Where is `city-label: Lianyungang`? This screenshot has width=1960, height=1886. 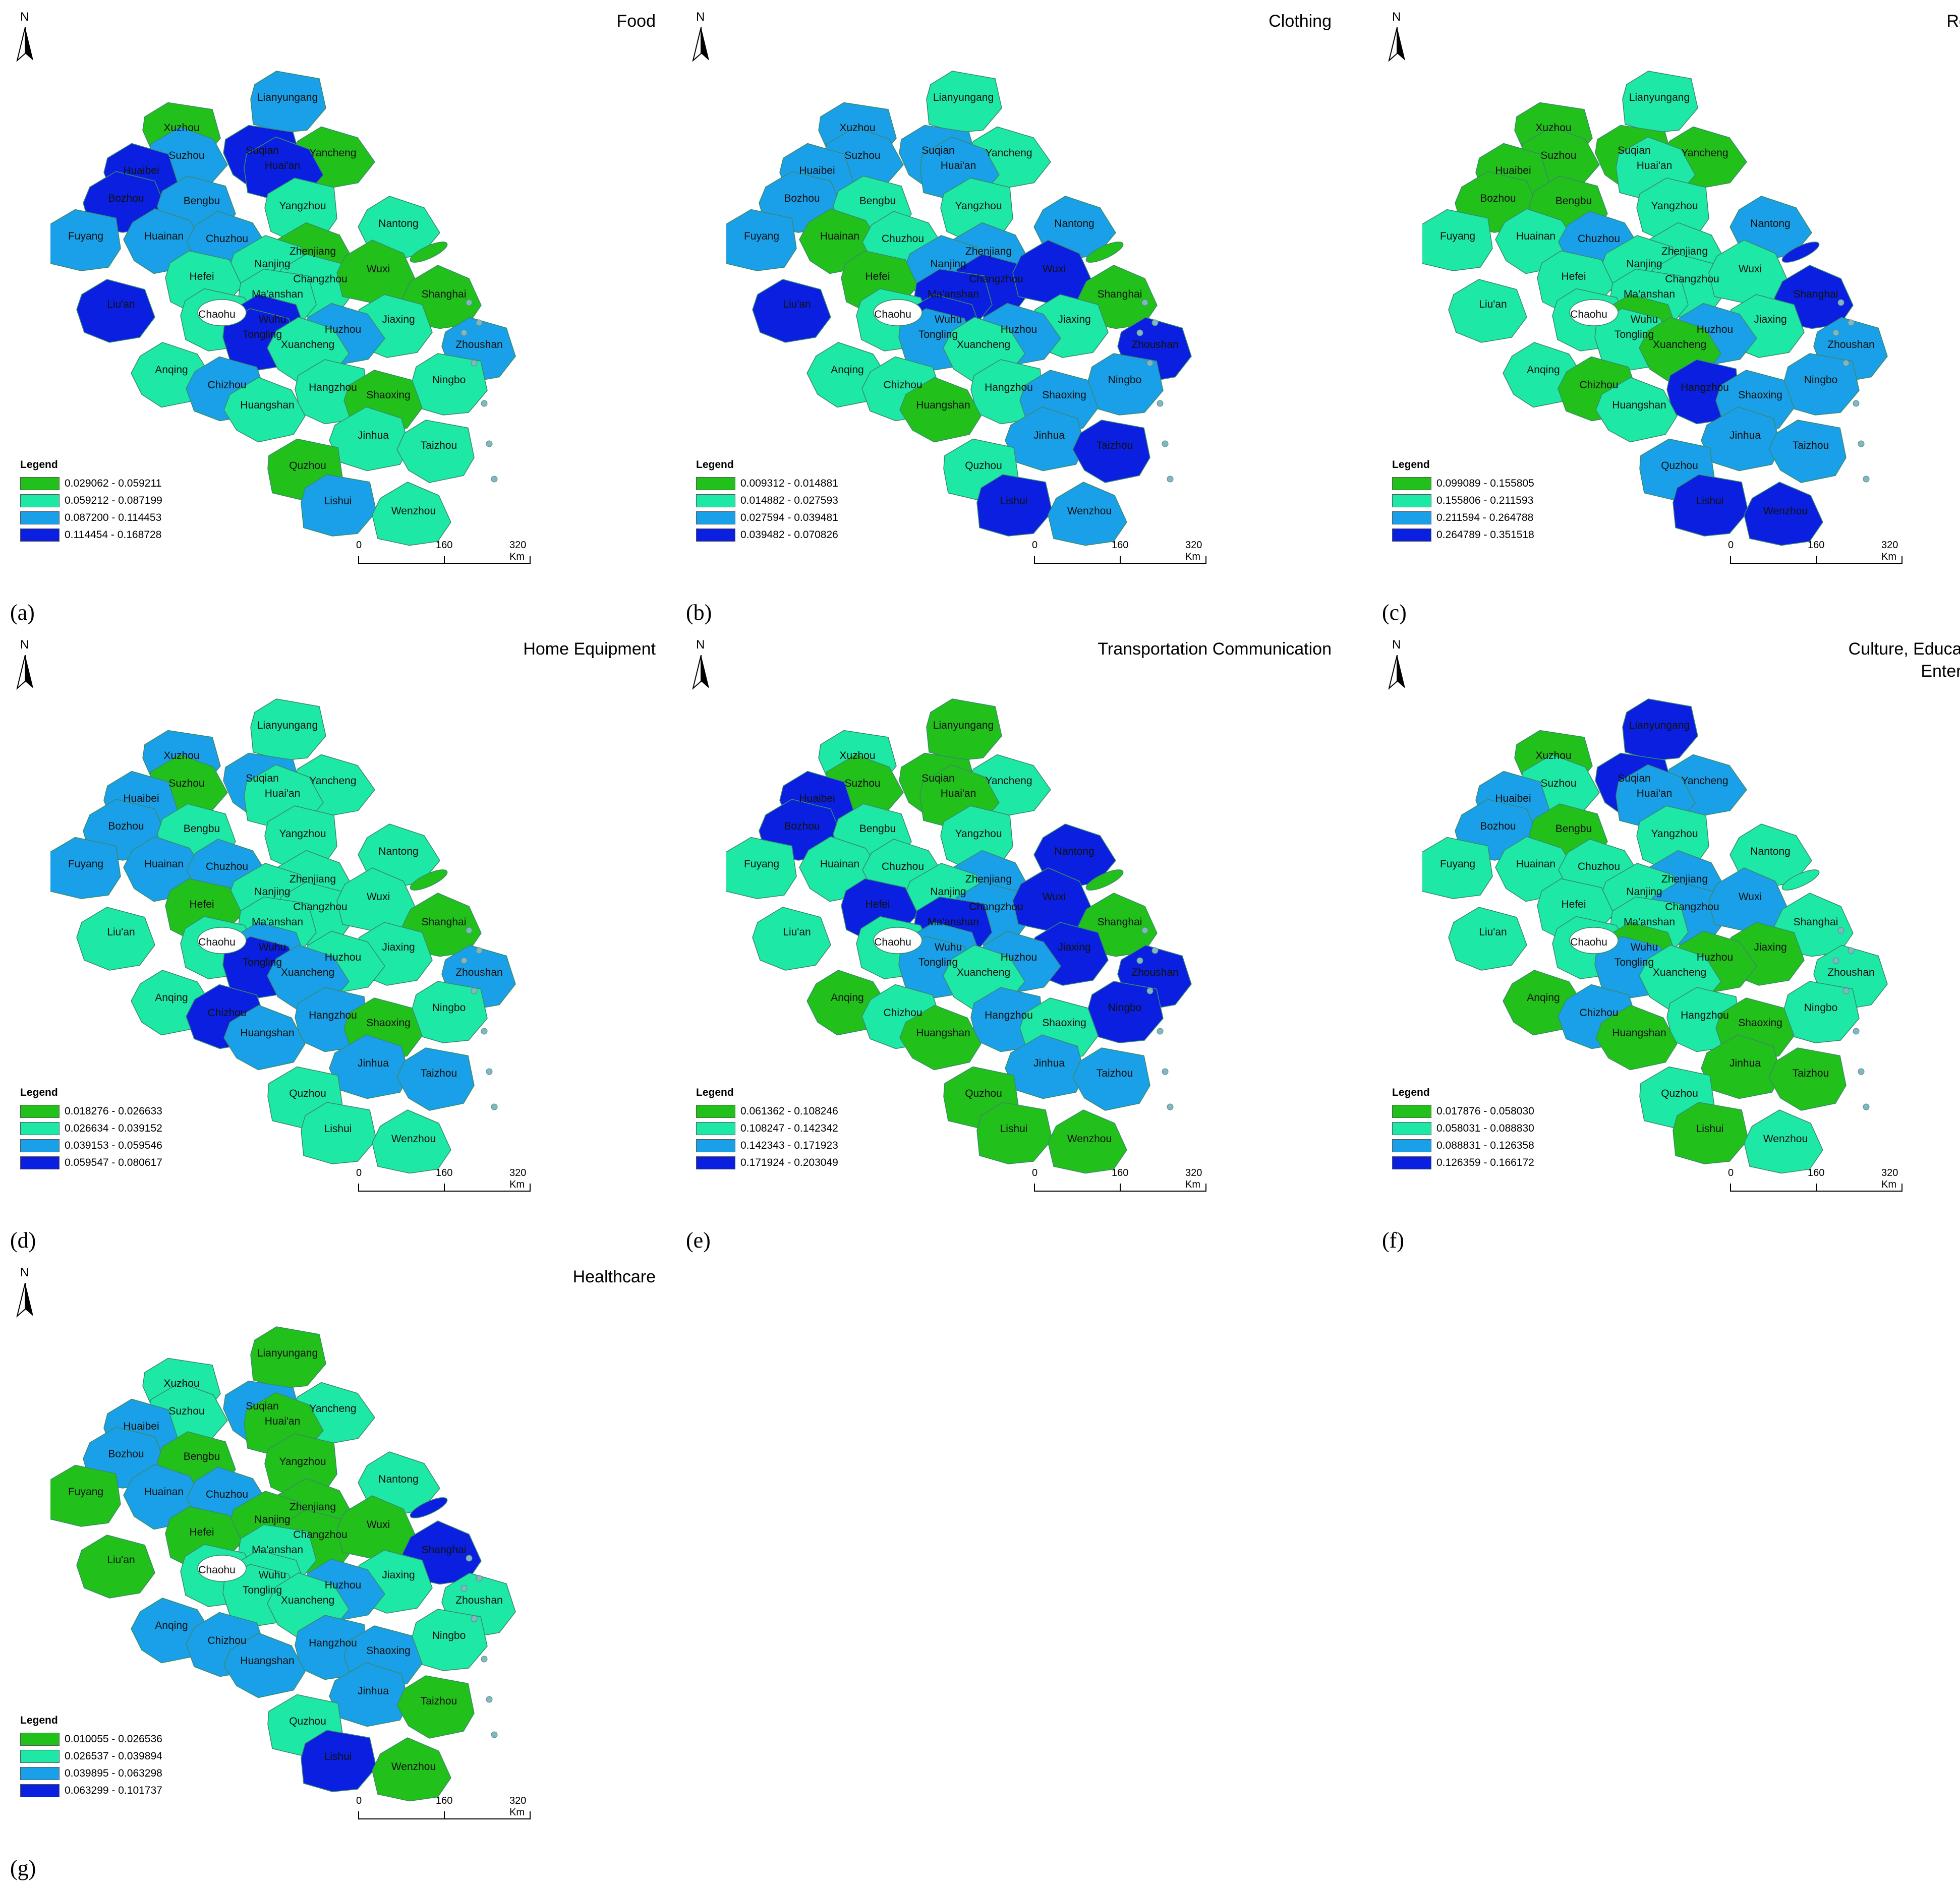
city-label: Lianyungang is located at coordinates (1659, 97).